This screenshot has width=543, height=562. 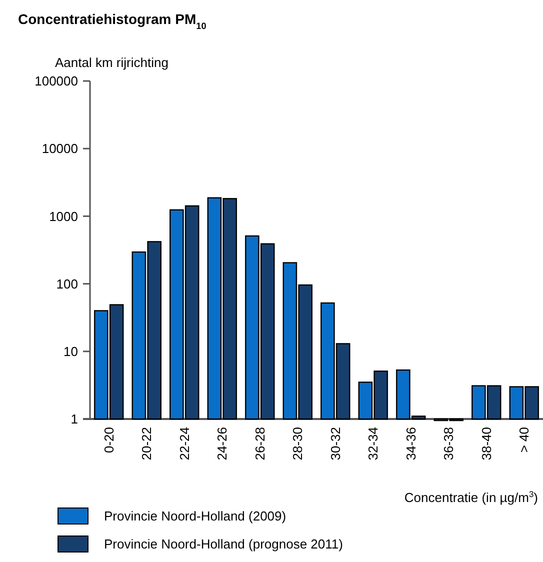 What do you see at coordinates (71, 351) in the screenshot?
I see `y-tick-label: 10` at bounding box center [71, 351].